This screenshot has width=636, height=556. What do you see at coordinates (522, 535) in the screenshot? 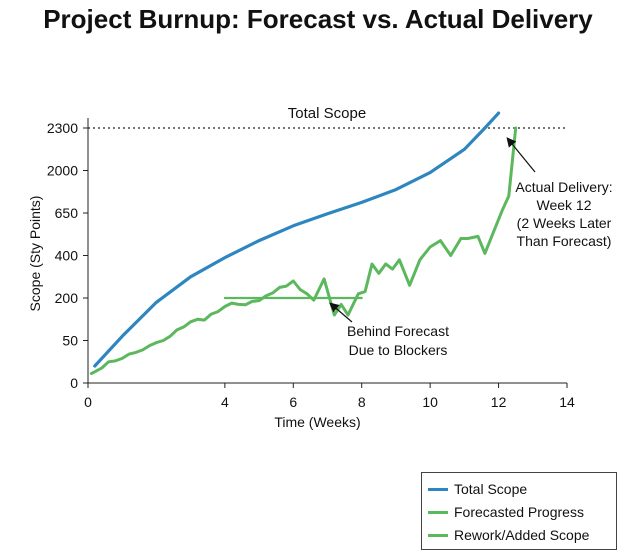
I see `legend-label-rework: Rework/Added Scope` at bounding box center [522, 535].